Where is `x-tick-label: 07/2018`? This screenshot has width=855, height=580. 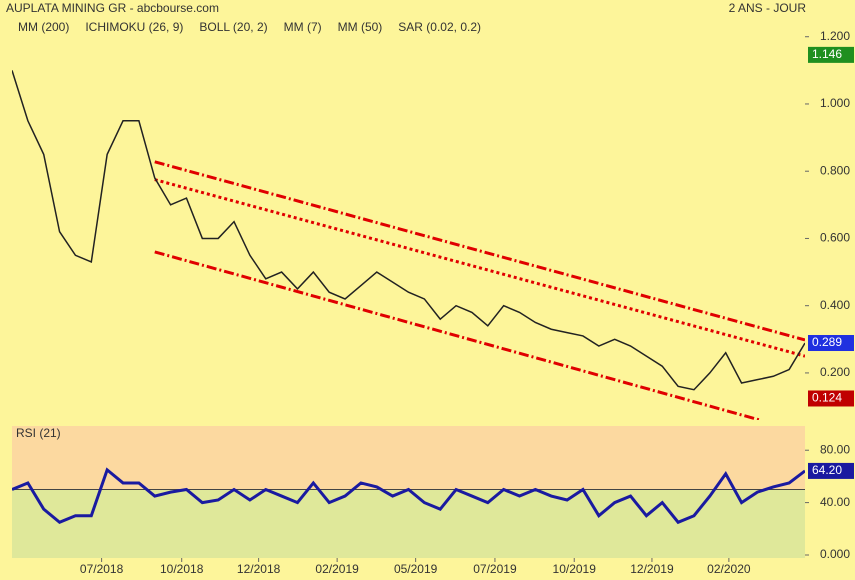
x-tick-label: 07/2018 is located at coordinates (102, 569).